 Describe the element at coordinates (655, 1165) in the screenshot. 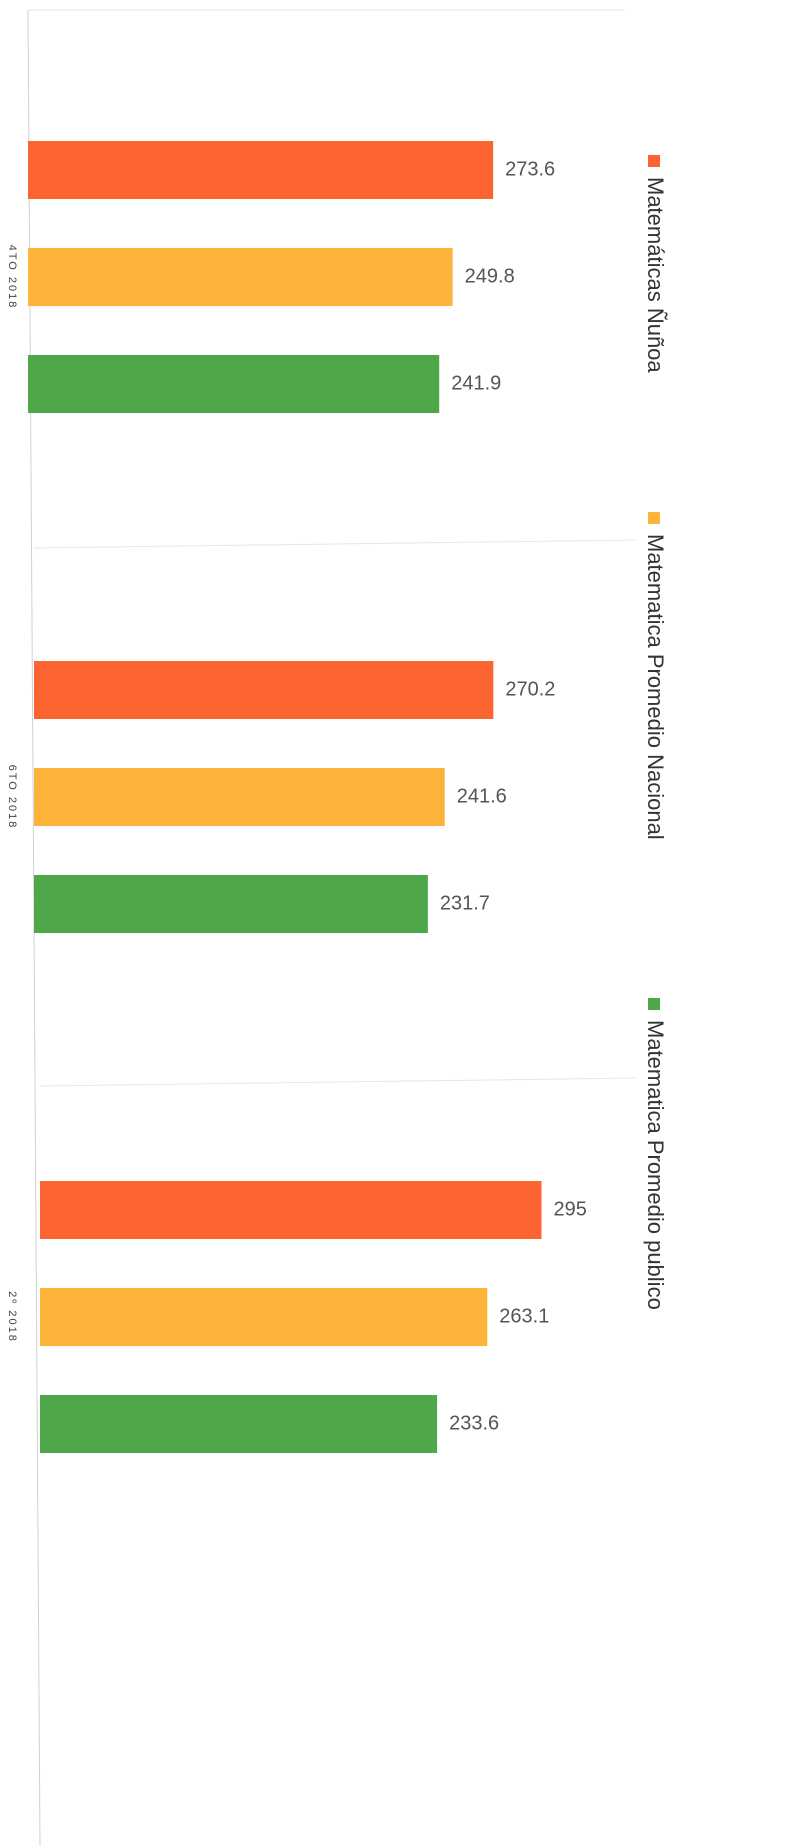

I see `legend-label: Matematica Promedio publico` at that location.